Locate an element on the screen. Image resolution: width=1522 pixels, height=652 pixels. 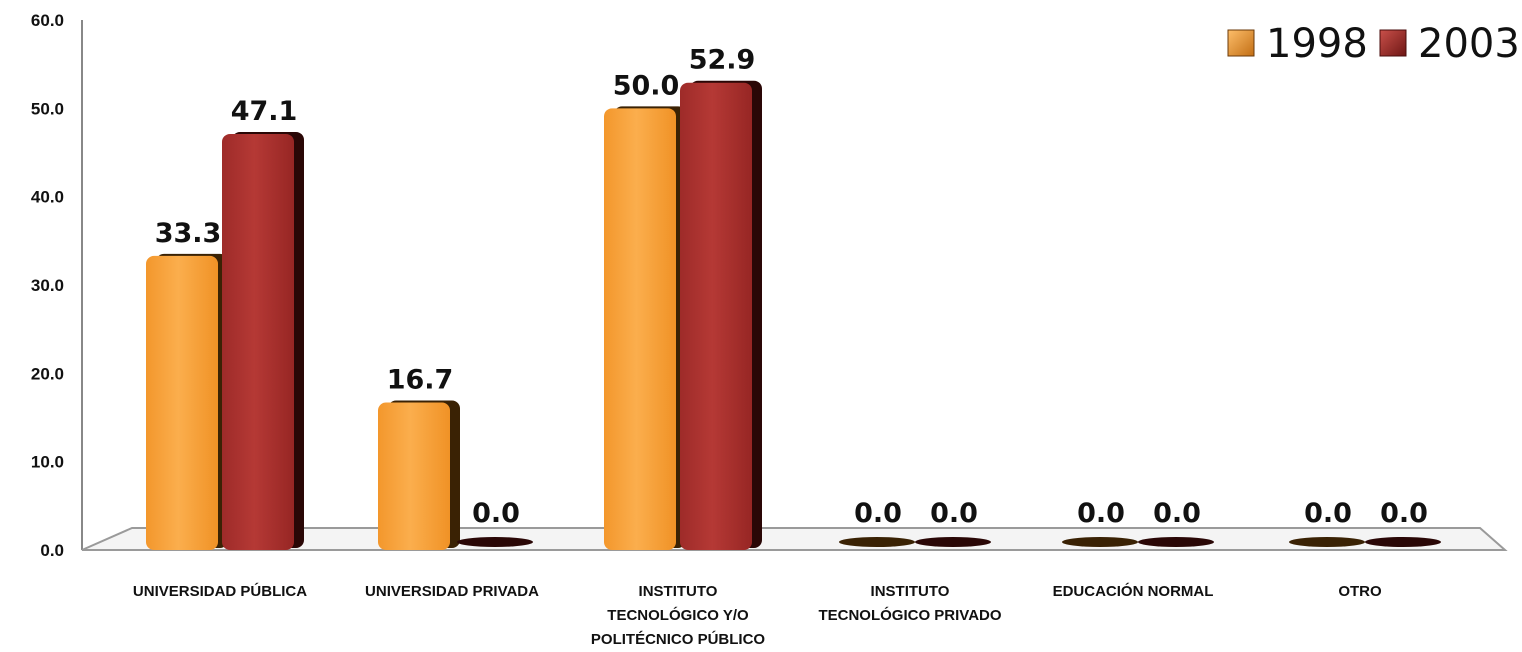
legend-label-2003: 2003 is located at coordinates (1469, 44).